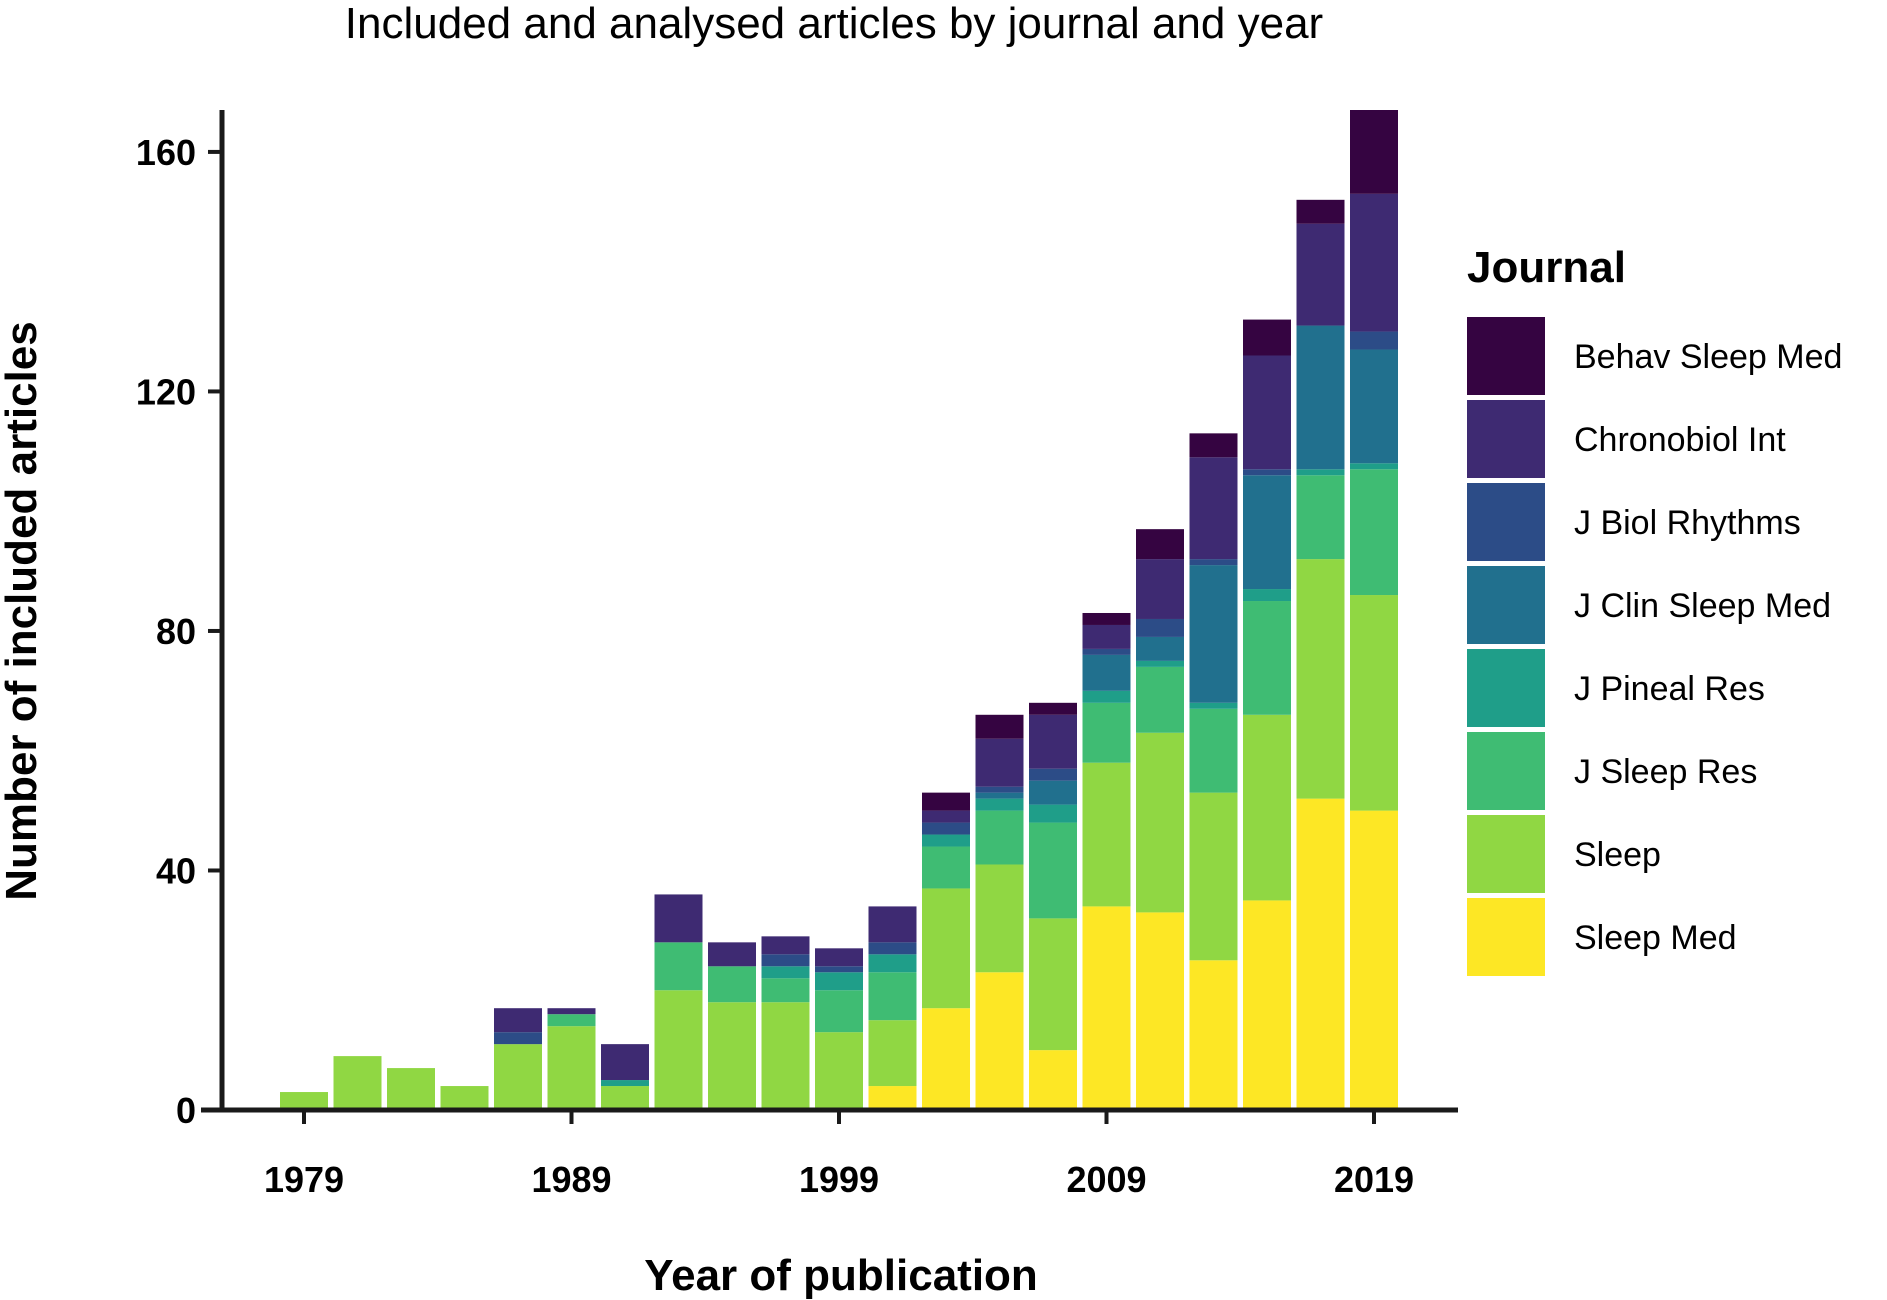 This screenshot has height=1300, width=1887. What do you see at coordinates (1374, 406) in the screenshot?
I see `bar-segment-2019-j-clin-sleep-med` at bounding box center [1374, 406].